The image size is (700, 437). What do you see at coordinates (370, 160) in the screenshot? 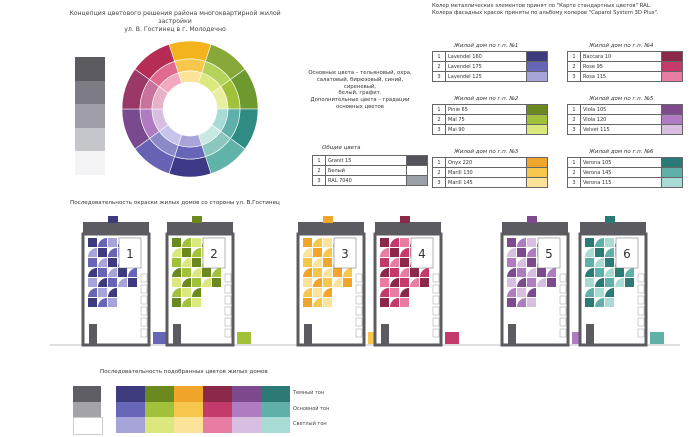
I see `palette-row: 1 Granit 15` at bounding box center [370, 160].